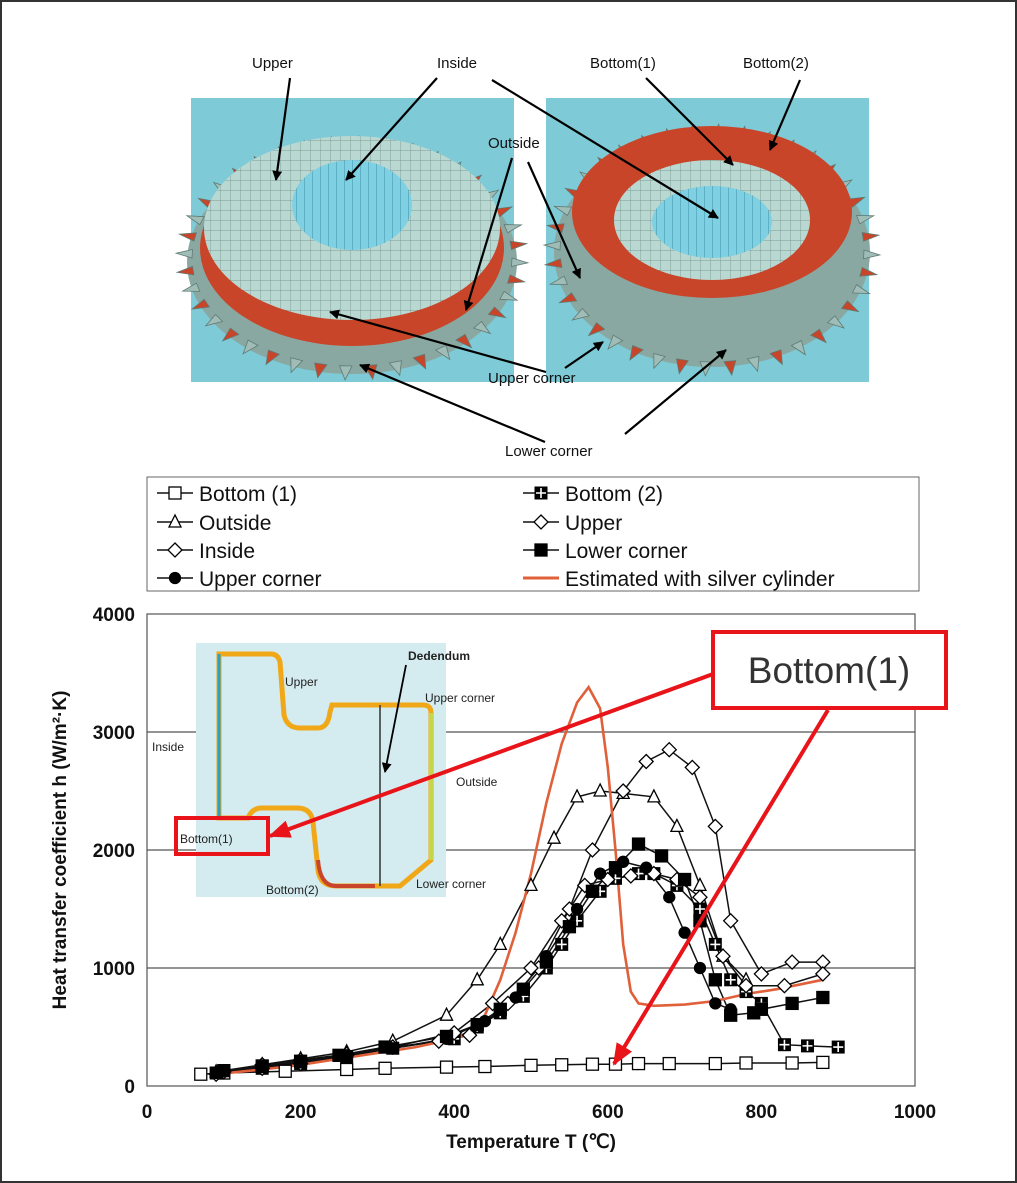 This screenshot has height=1183, width=1017. What do you see at coordinates (352, 258) in the screenshot?
I see `gear-left` at bounding box center [352, 258].